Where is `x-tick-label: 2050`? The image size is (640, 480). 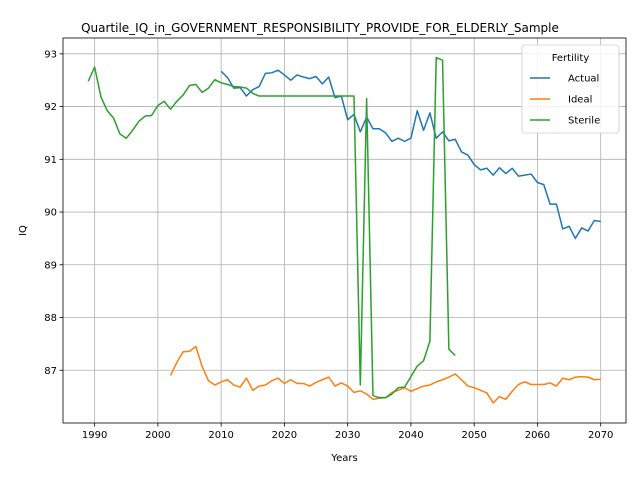 x-tick-label: 2050 is located at coordinates (473, 435).